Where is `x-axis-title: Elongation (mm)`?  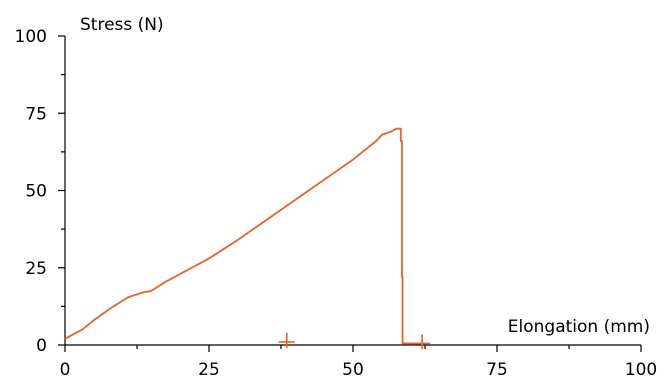 x-axis-title: Elongation (mm) is located at coordinates (579, 327).